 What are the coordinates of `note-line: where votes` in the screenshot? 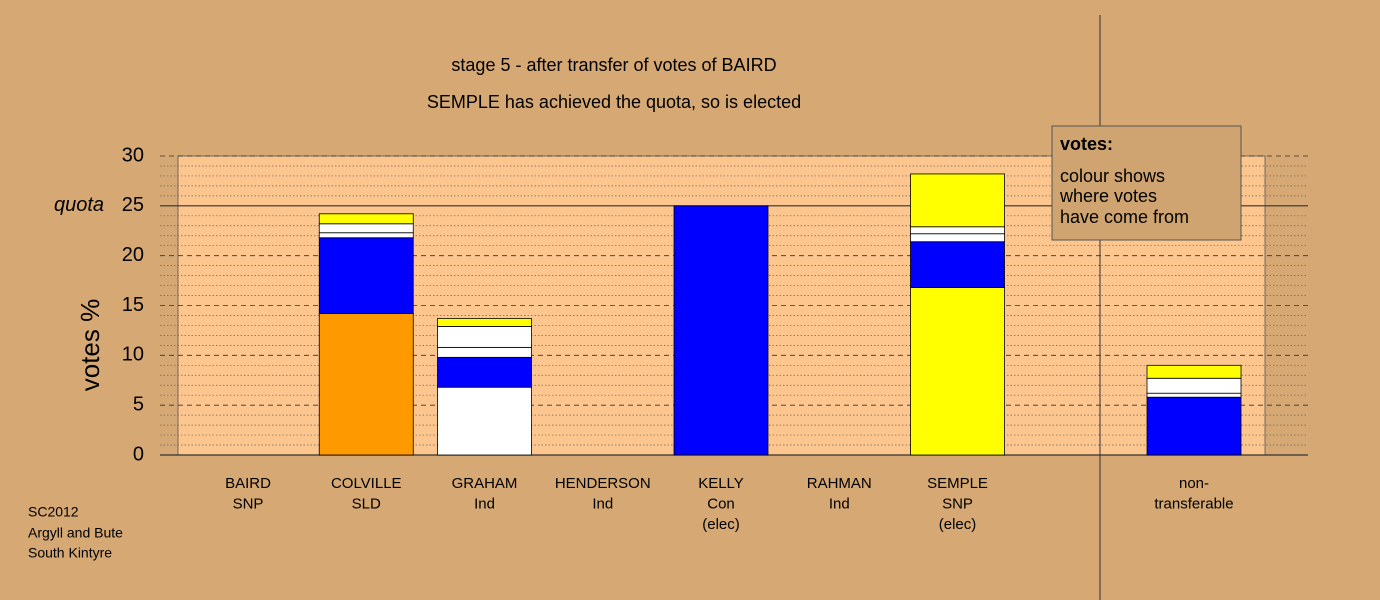 It's located at (1108, 196).